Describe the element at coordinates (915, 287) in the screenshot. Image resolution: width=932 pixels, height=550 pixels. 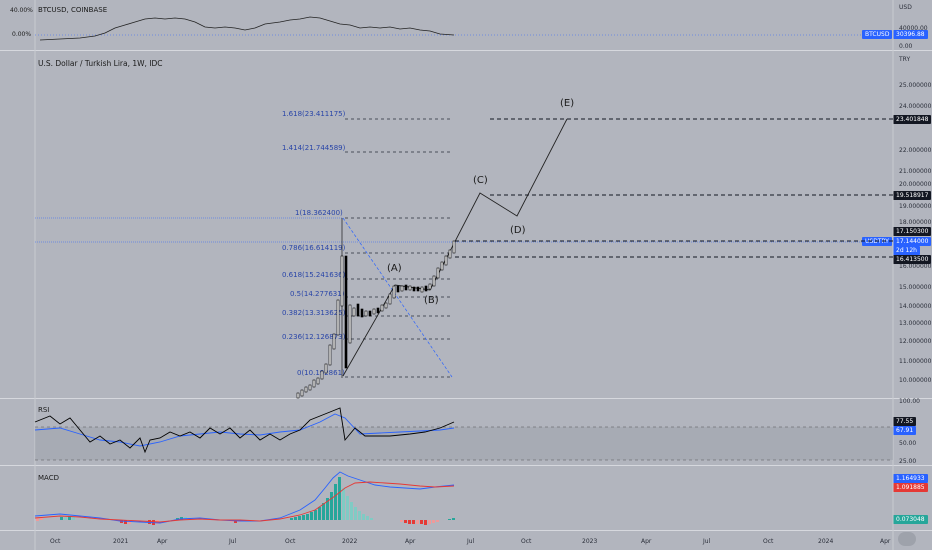
I see `main-axis-tick: 15.000000` at that location.